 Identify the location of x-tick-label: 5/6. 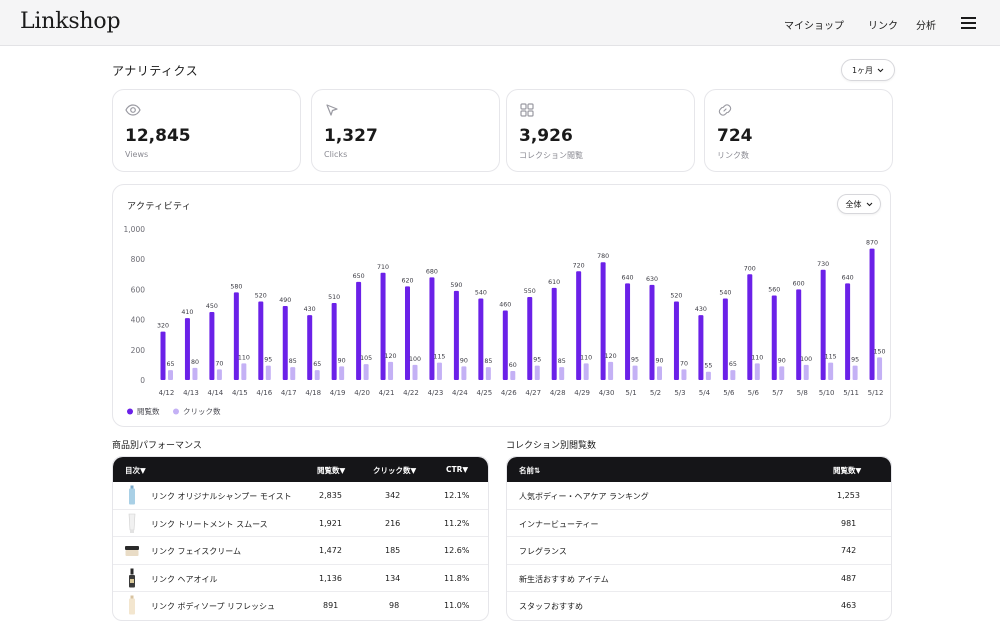
(729, 393).